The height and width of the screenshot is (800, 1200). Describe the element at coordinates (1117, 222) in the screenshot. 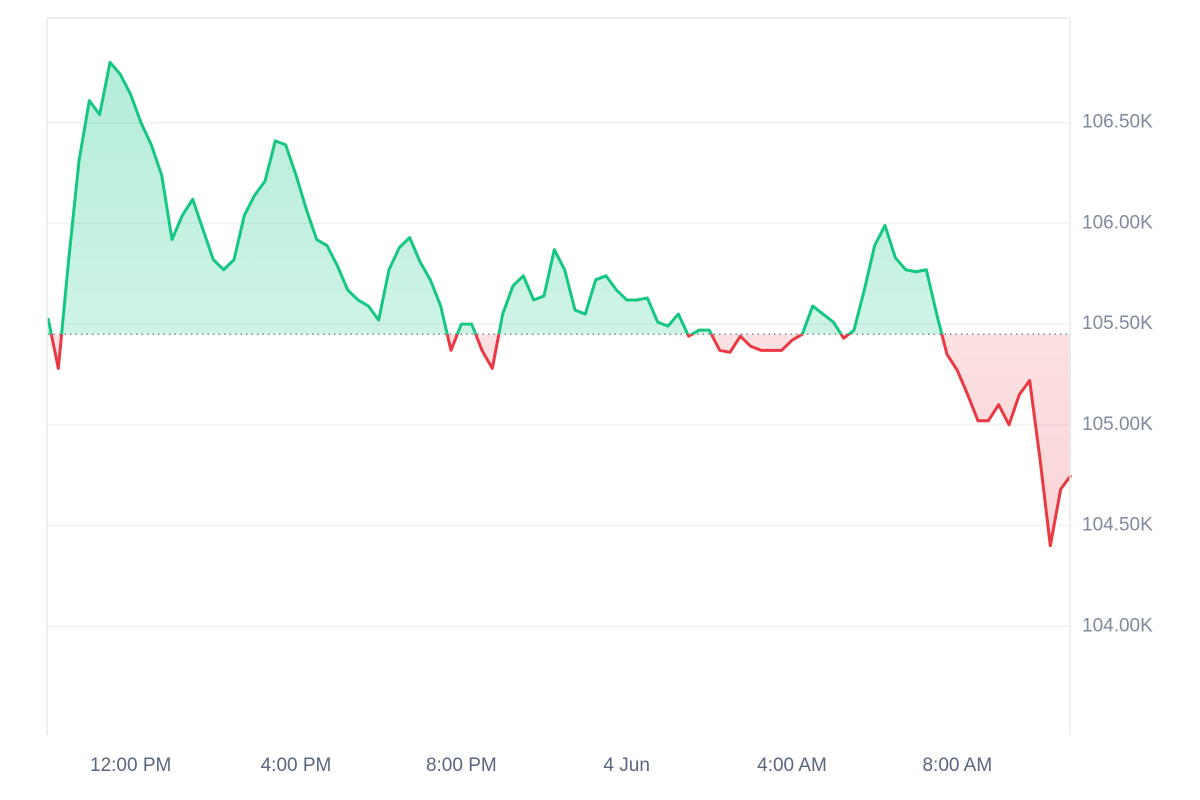

I see `y-tick-label: 106.00K` at that location.